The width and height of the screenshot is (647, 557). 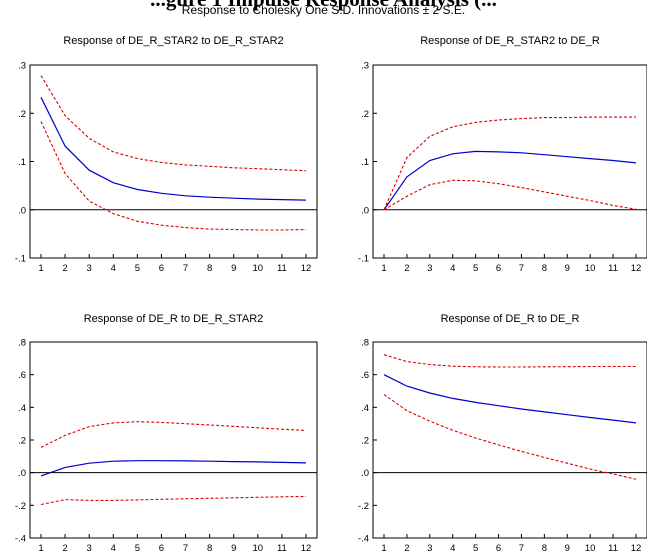 I want to click on panel-title: Response of DE_R to DE_R_STAR2, so click(x=174, y=319).